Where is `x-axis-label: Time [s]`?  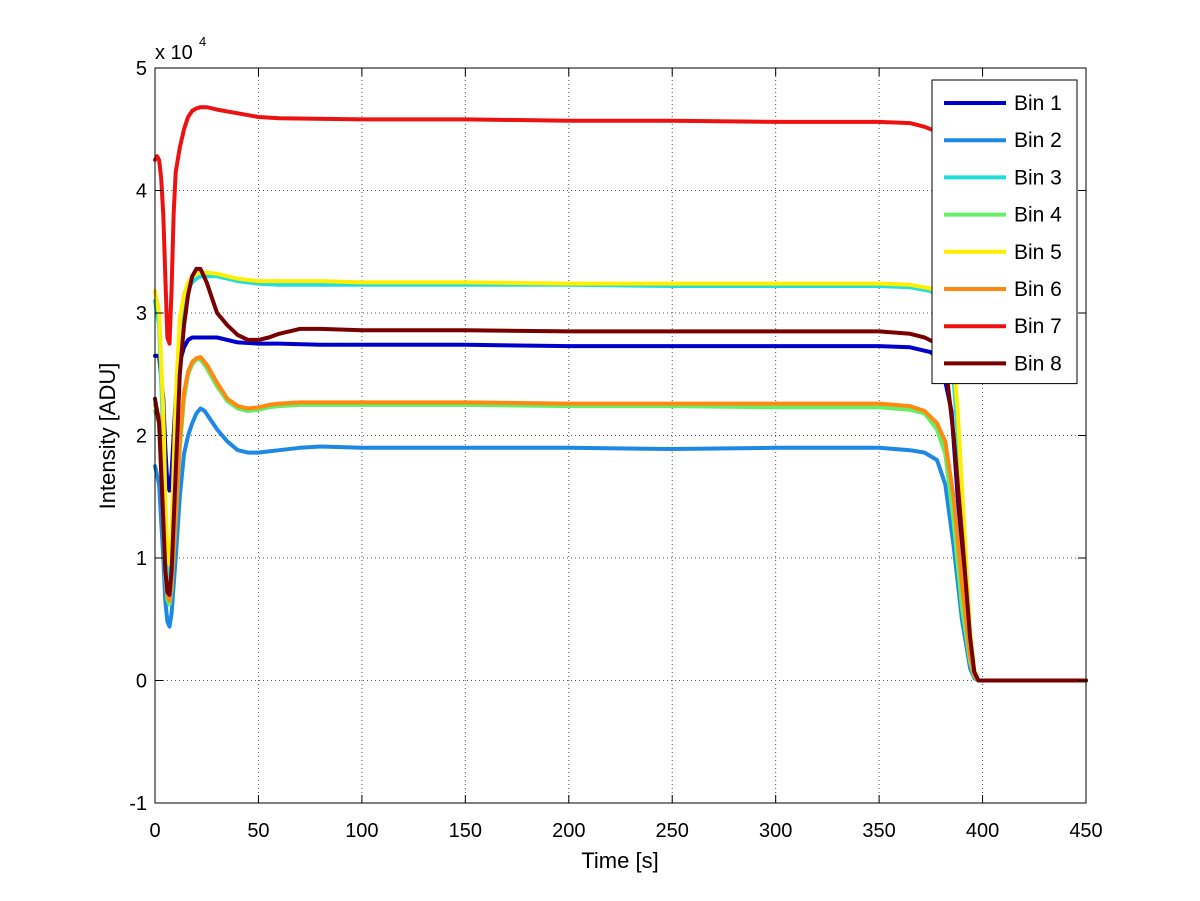
x-axis-label: Time [s] is located at coordinates (619, 860).